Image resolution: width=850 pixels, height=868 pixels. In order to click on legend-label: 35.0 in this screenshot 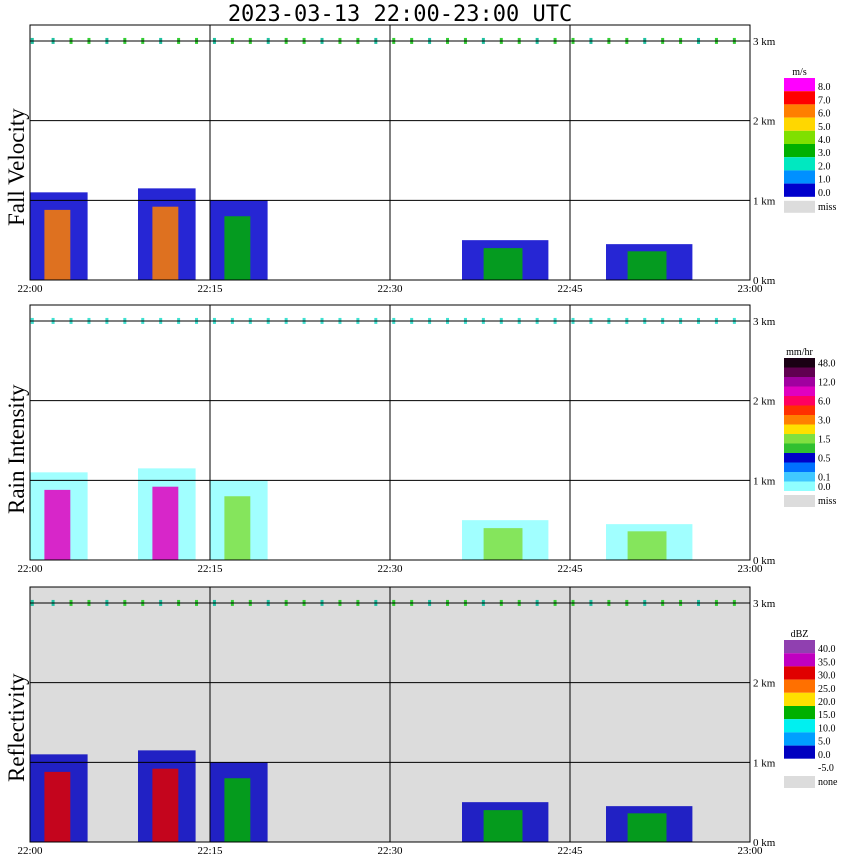, I will do `click(827, 662)`.